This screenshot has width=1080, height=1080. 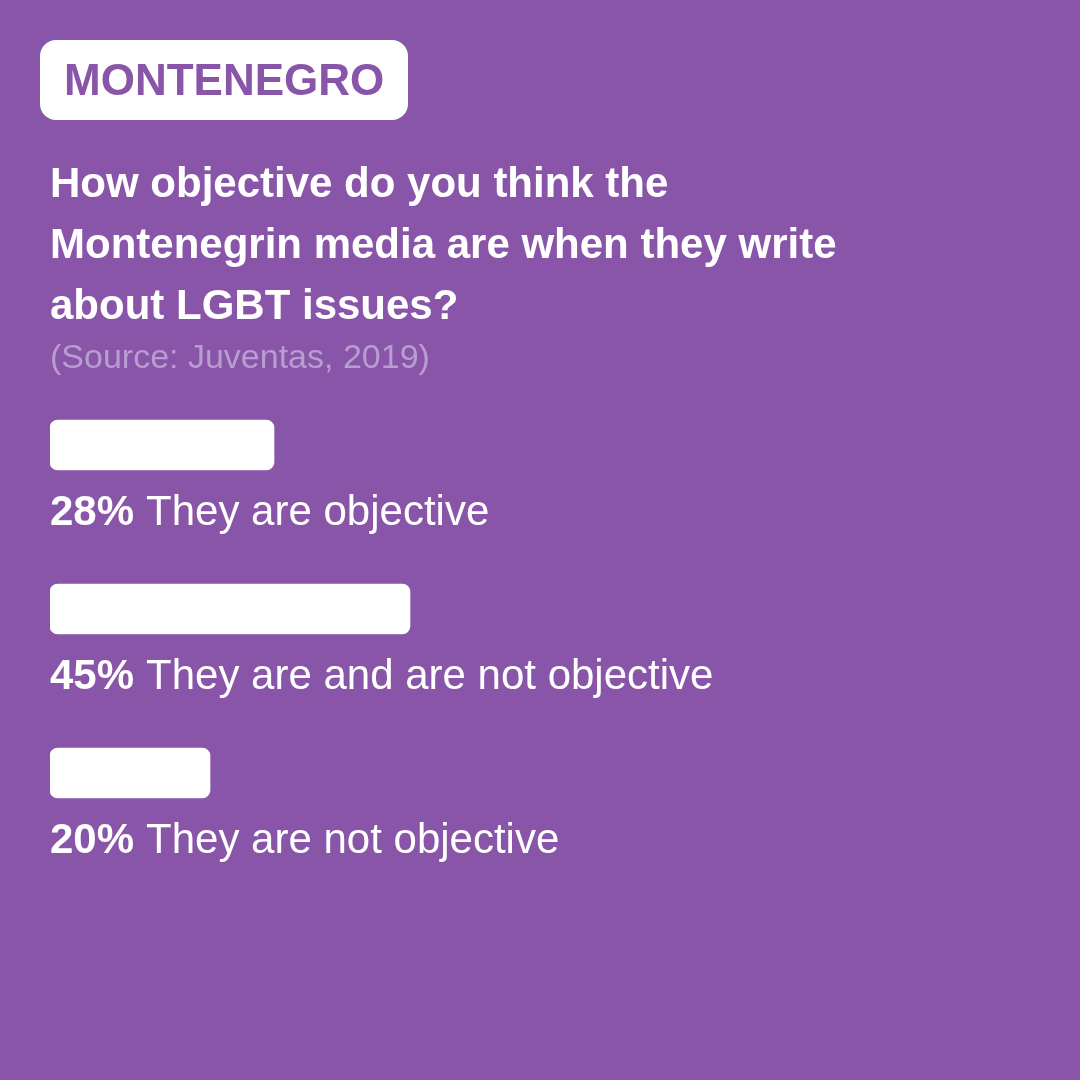 What do you see at coordinates (240, 356) in the screenshot?
I see `text: (Source: Juventas, 2019)` at bounding box center [240, 356].